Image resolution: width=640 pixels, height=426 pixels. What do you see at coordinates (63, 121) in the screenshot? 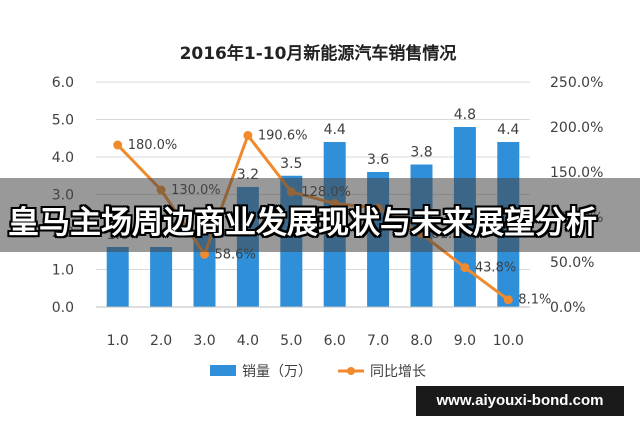
I see `y-left-tick-label: 5.0` at bounding box center [63, 121].